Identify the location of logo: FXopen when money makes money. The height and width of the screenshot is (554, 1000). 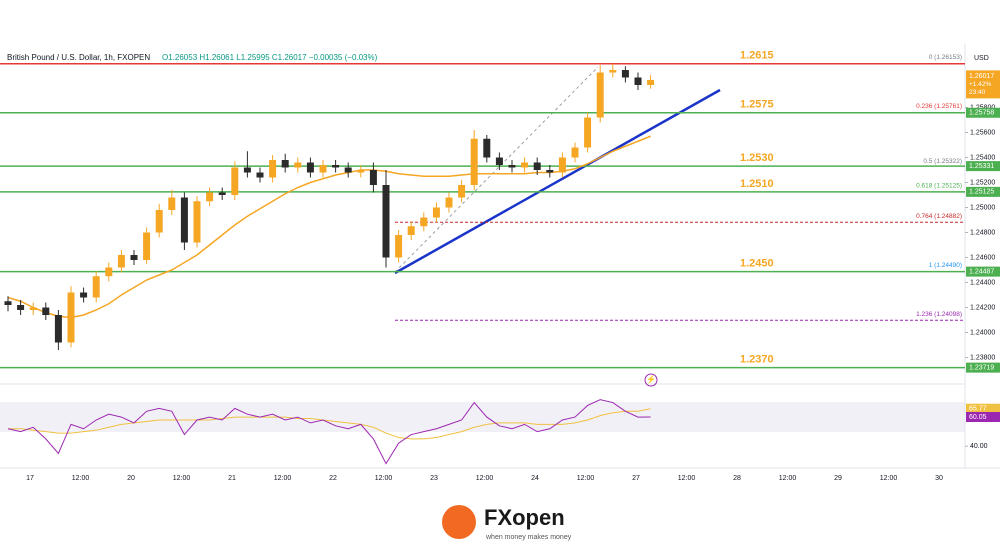
(507, 523).